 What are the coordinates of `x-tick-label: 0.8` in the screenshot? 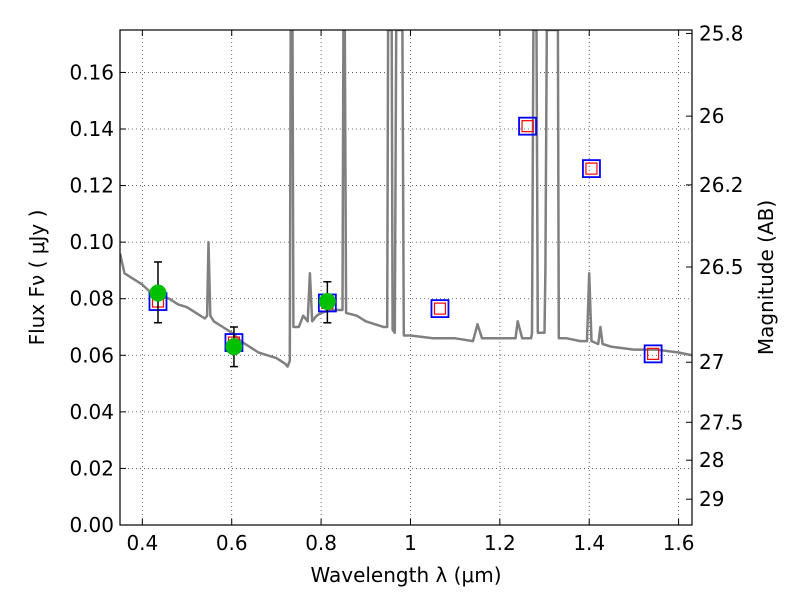 It's located at (321, 543).